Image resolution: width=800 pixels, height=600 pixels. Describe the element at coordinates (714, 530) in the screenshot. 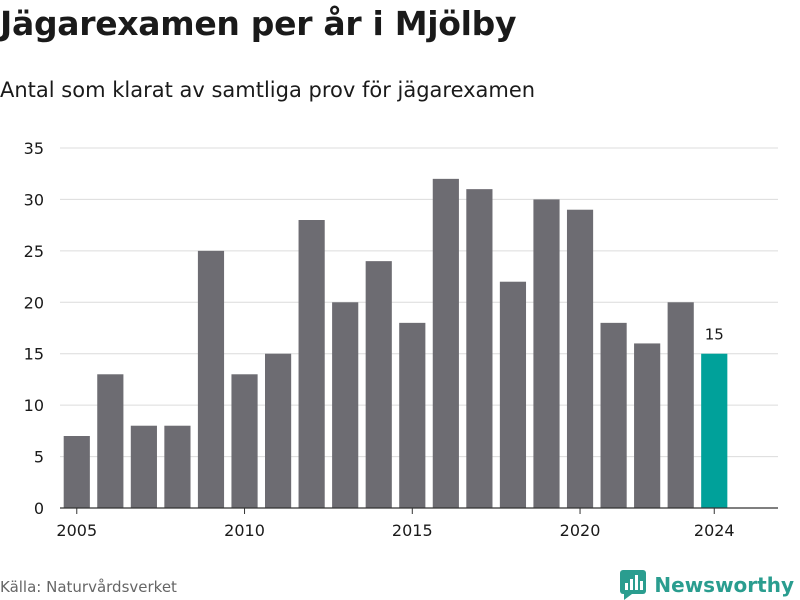

I see `x-tick-label: 2024` at that location.